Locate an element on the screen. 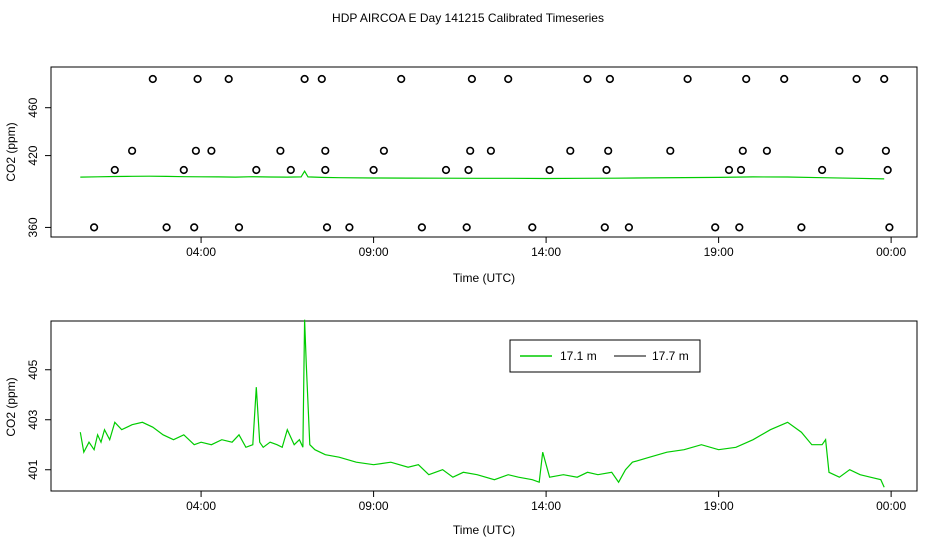  top-y-axis: 360 420 460 is located at coordinates (38, 167).